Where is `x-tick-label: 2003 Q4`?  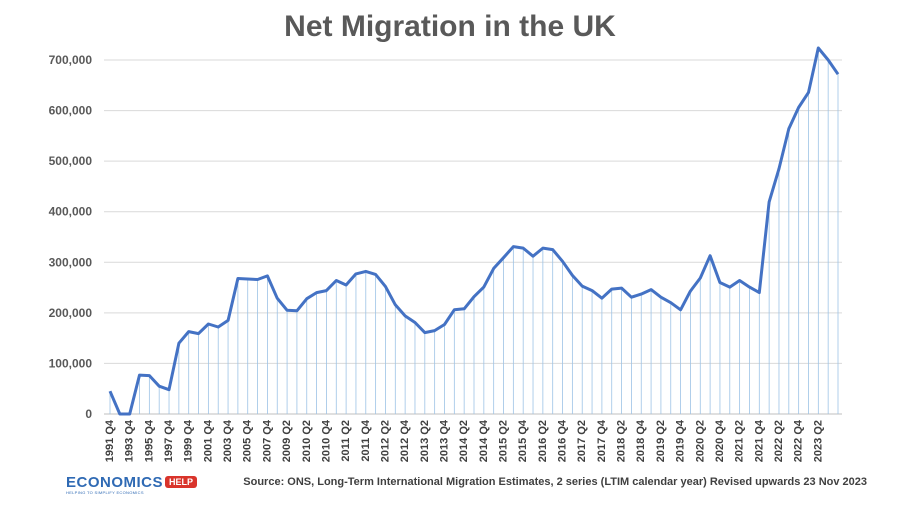 x-tick-label: 2003 Q4 is located at coordinates (228, 440).